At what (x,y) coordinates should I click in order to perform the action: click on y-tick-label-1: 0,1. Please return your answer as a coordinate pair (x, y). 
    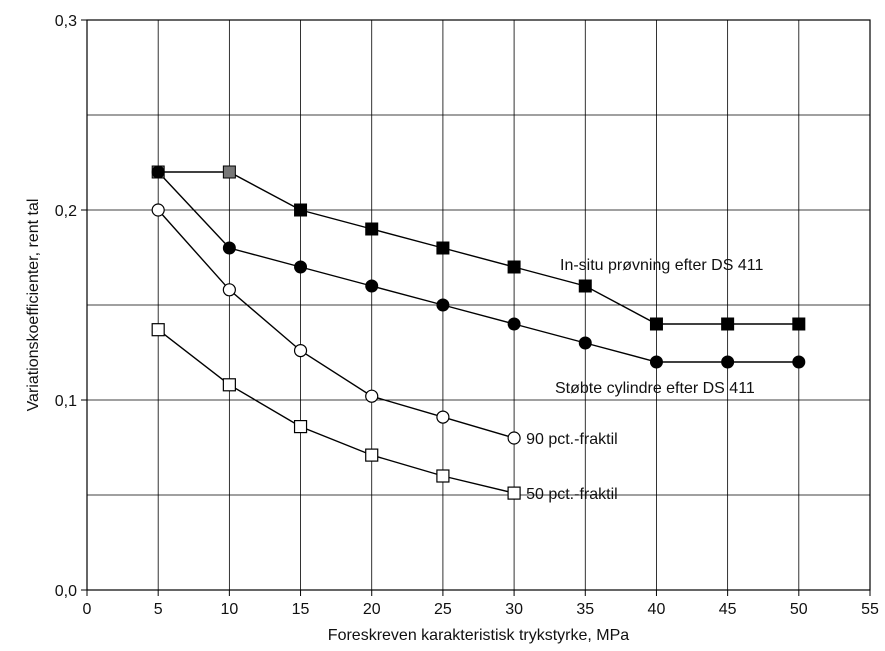
    Looking at the image, I should click on (66, 401).